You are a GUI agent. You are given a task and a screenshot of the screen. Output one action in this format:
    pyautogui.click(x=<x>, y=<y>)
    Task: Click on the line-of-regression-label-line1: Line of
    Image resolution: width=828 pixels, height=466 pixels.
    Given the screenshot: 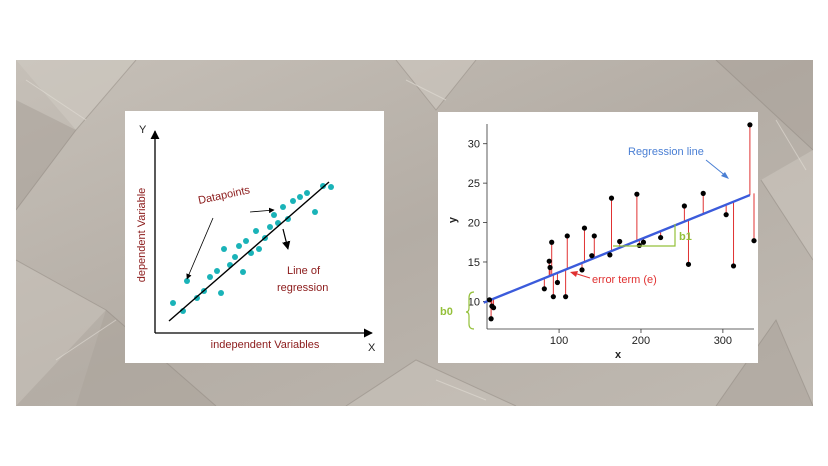 What is the action you would take?
    pyautogui.click(x=304, y=271)
    